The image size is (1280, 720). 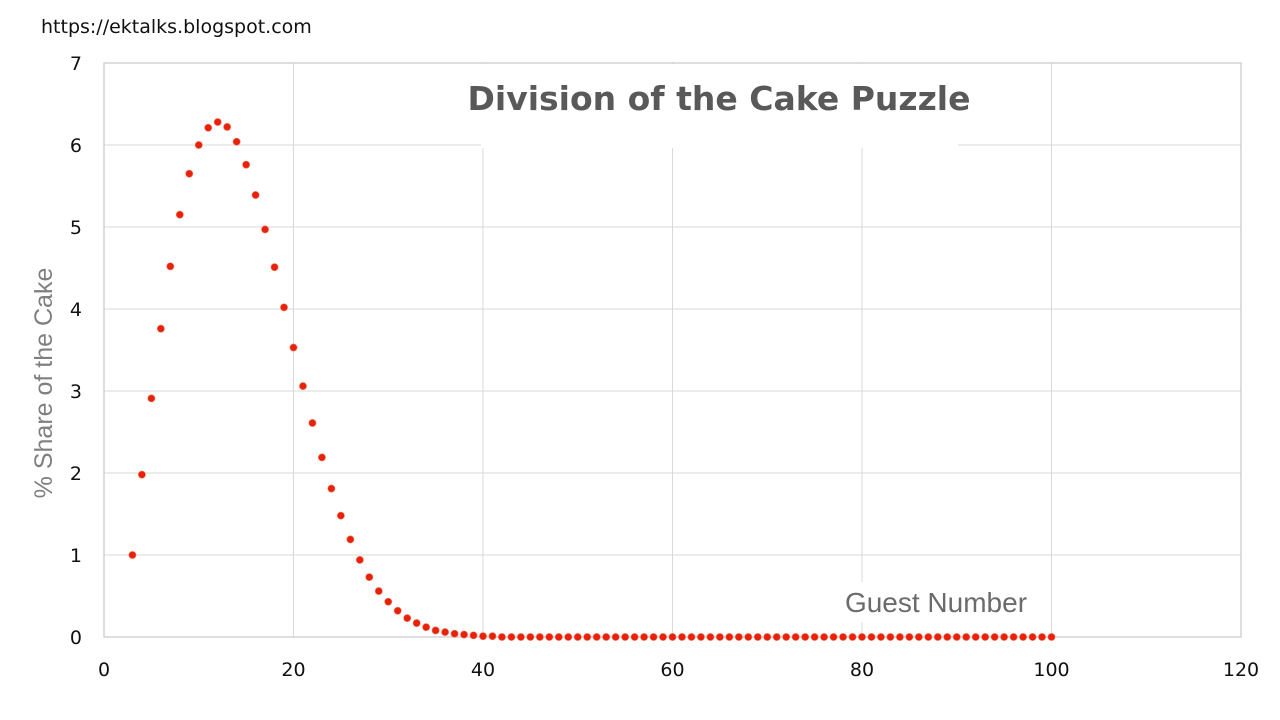 I want to click on xlabel-background, so click(x=937, y=602).